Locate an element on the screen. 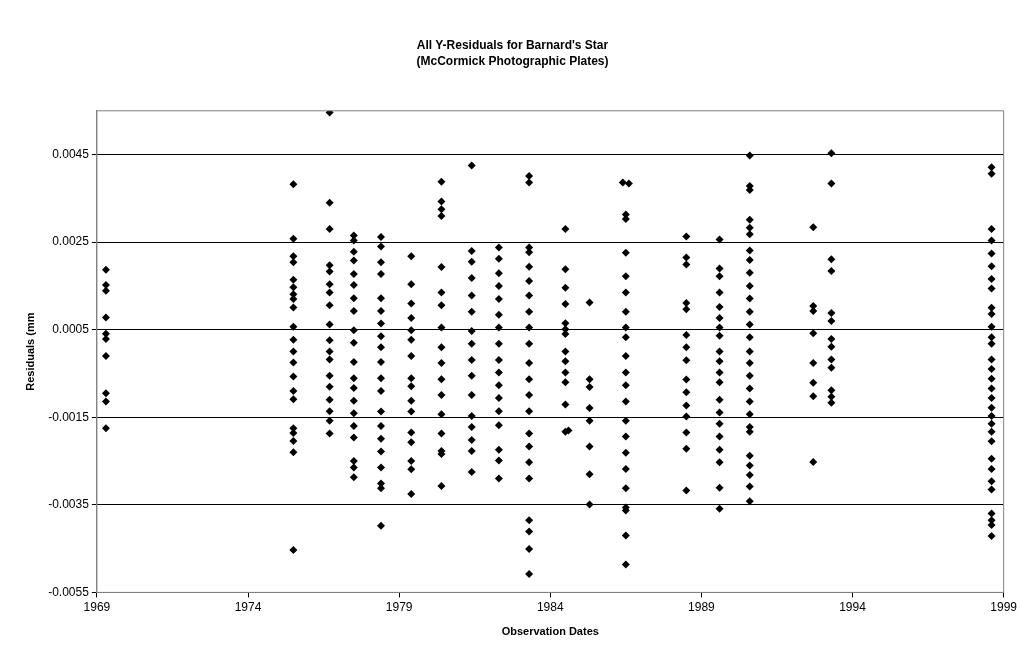  y-tick-label: -0.0055 is located at coordinates (69, 591).